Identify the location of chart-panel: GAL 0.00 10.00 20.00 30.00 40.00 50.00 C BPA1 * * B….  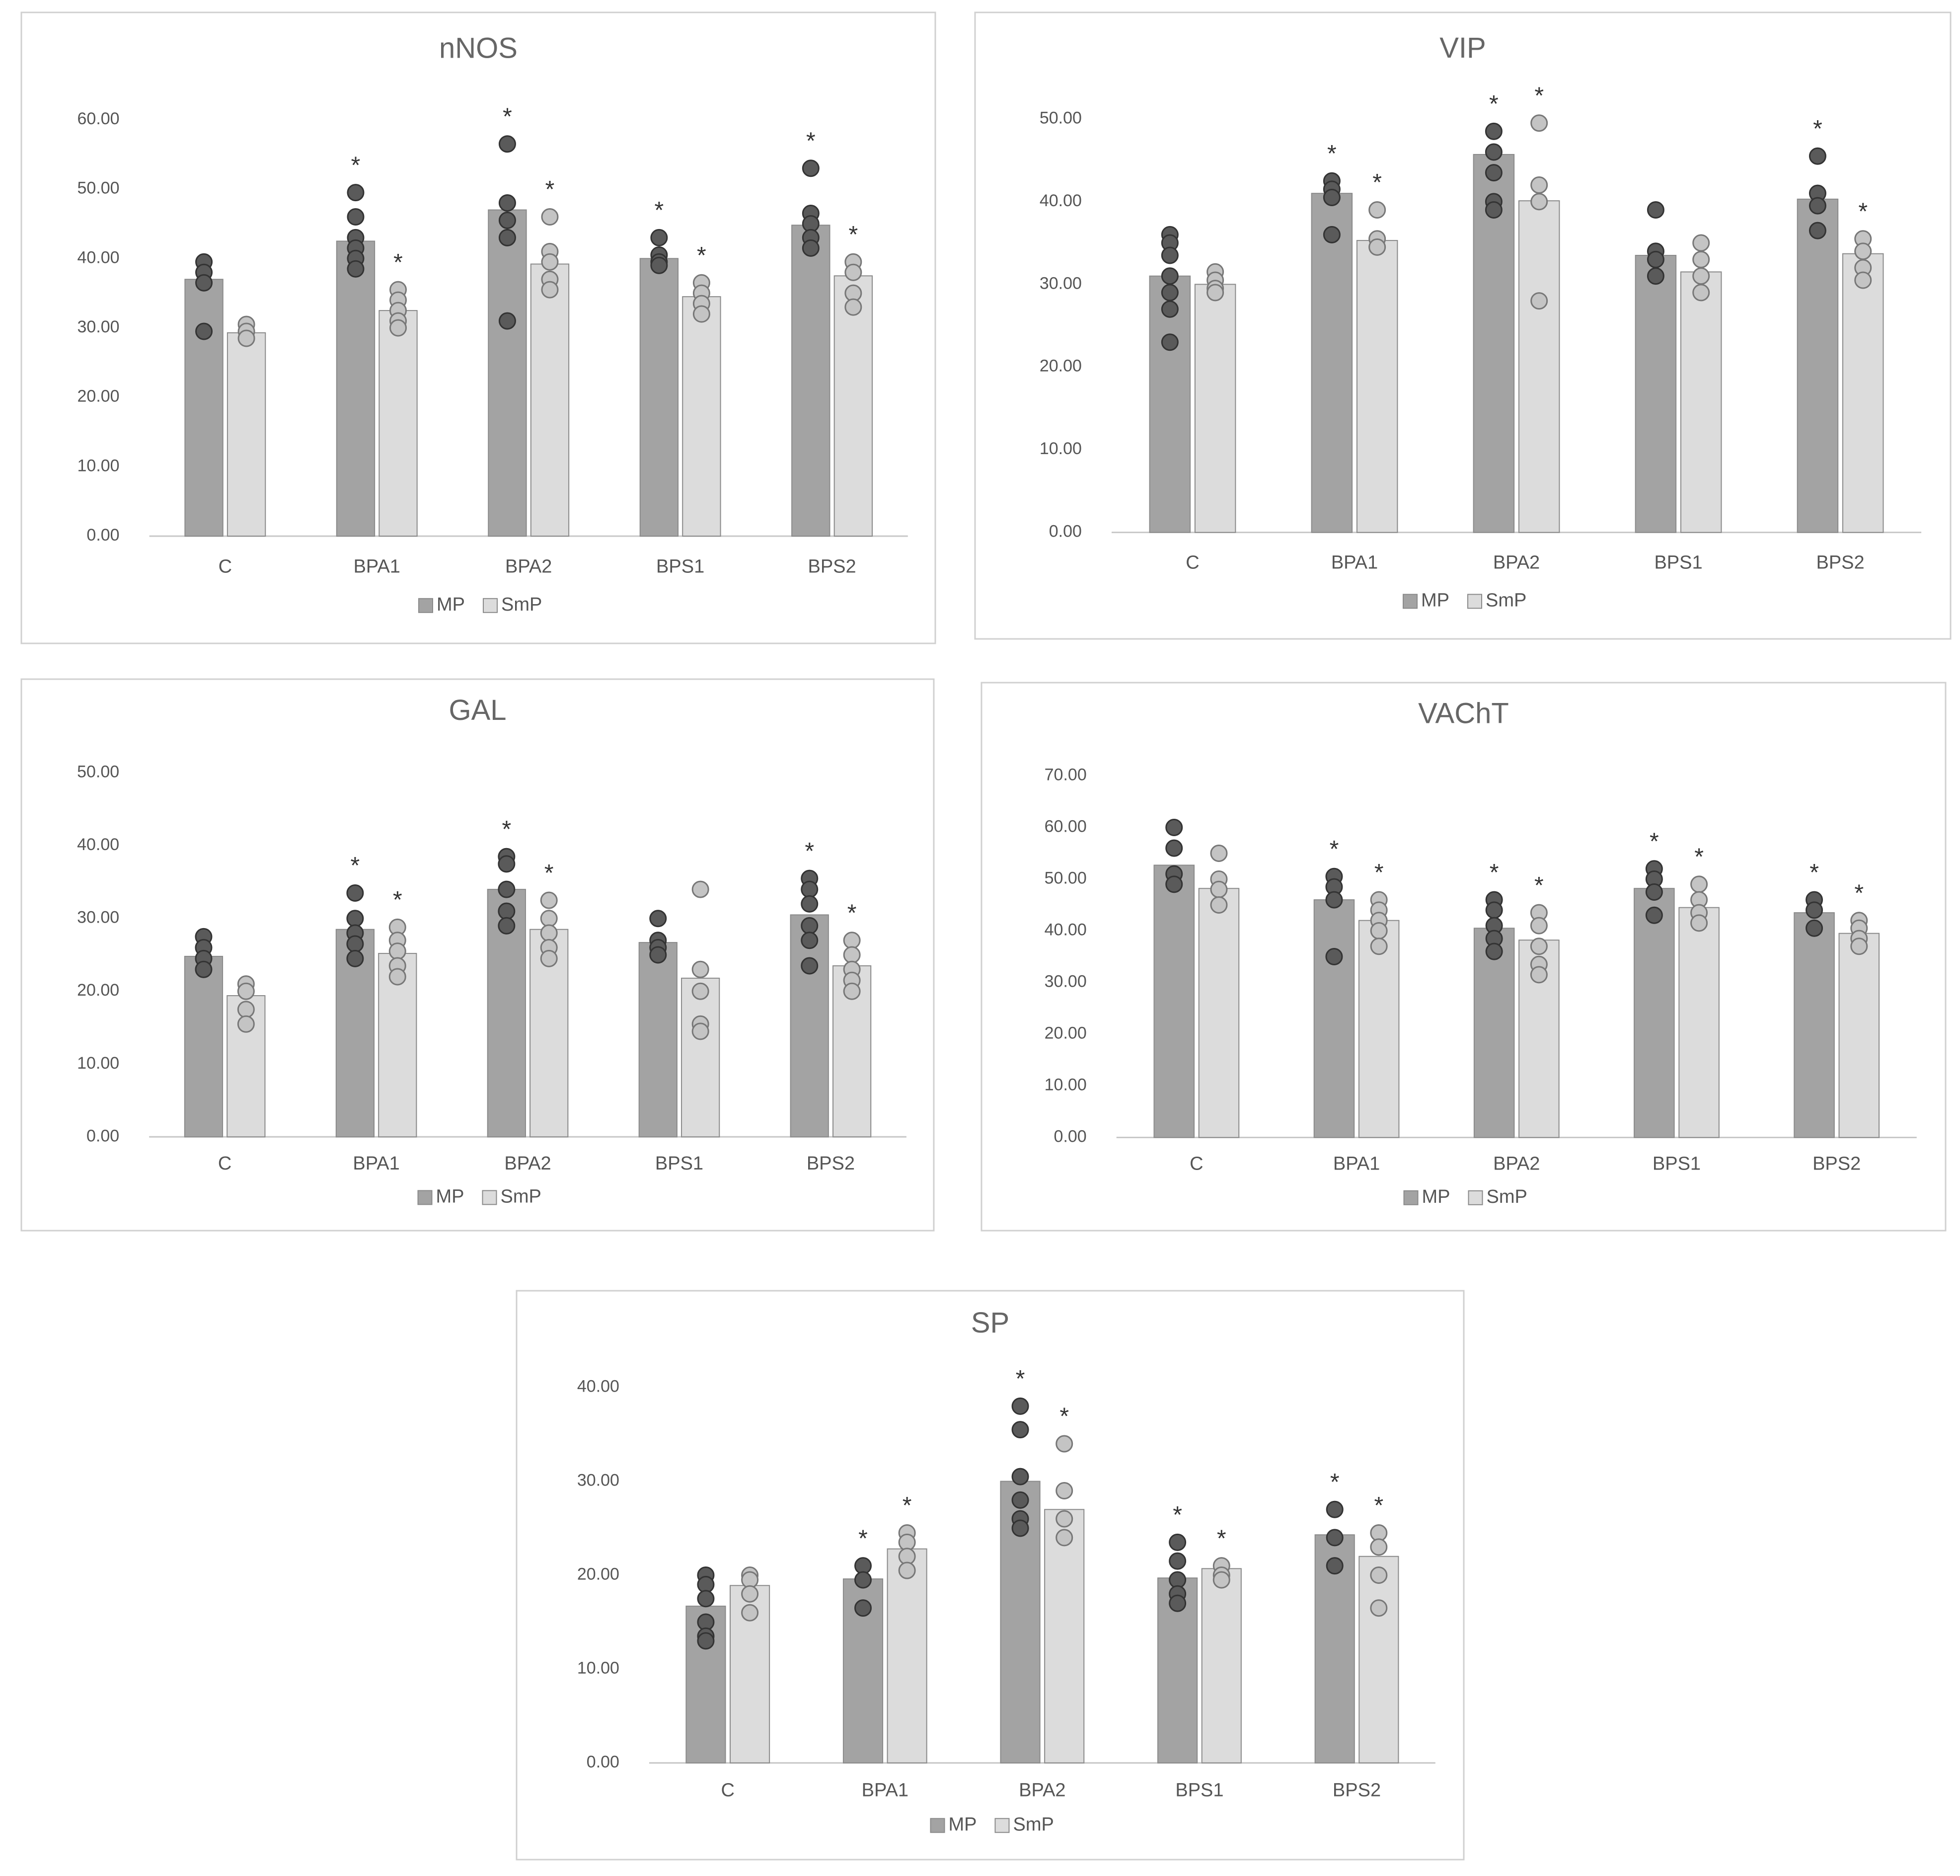
(477, 955).